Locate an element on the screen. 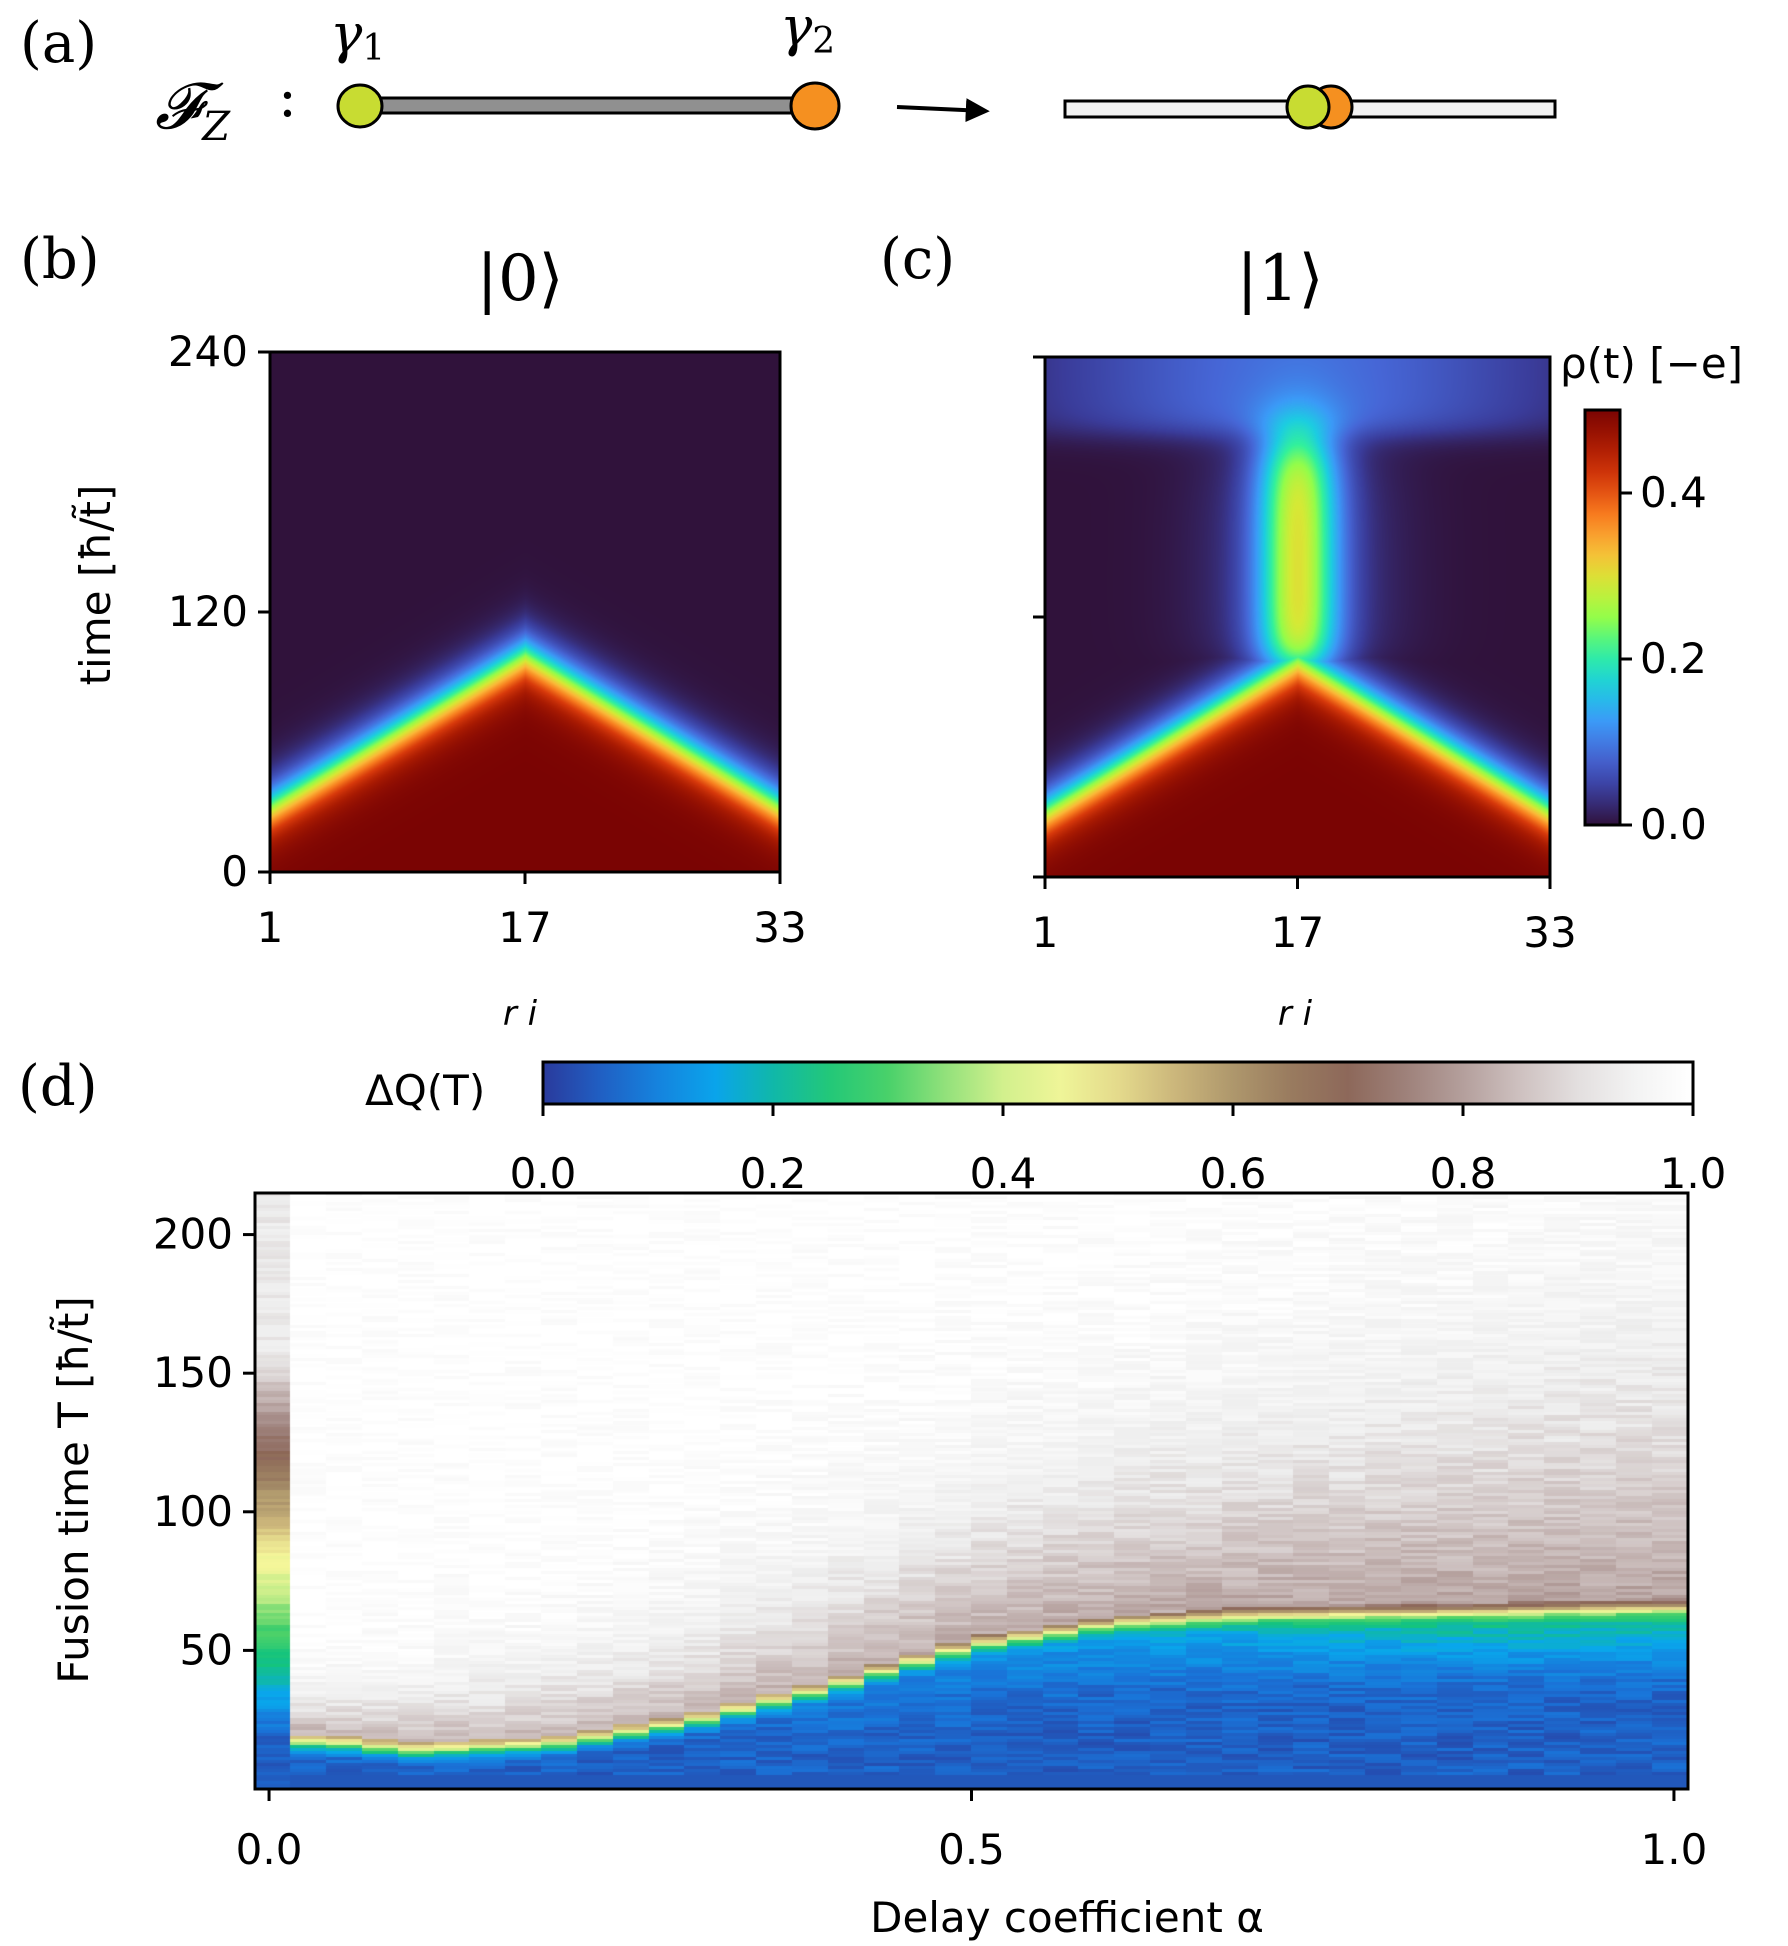 The width and height of the screenshot is (1788, 1946). majorana-node-left-fused is located at coordinates (1308, 107).